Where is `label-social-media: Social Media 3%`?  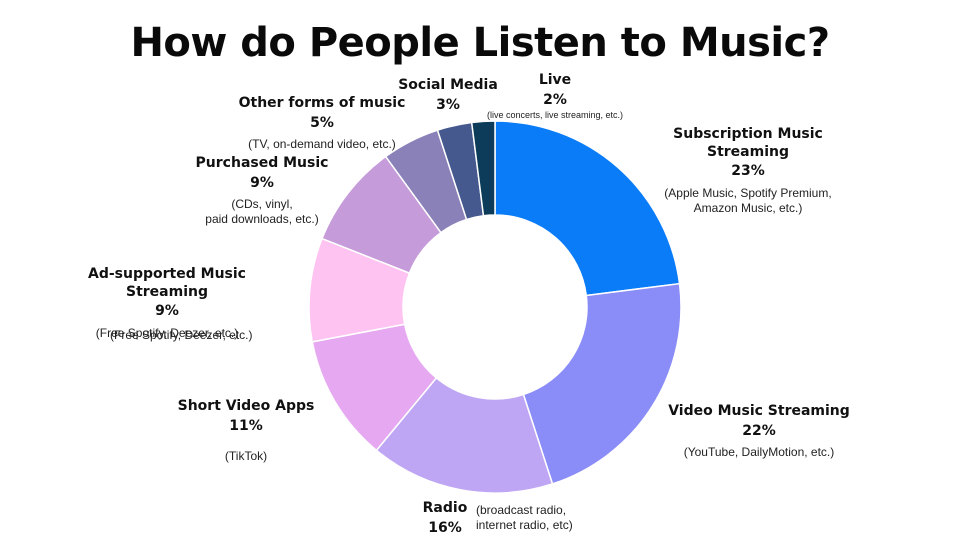 label-social-media: Social Media 3% is located at coordinates (448, 95).